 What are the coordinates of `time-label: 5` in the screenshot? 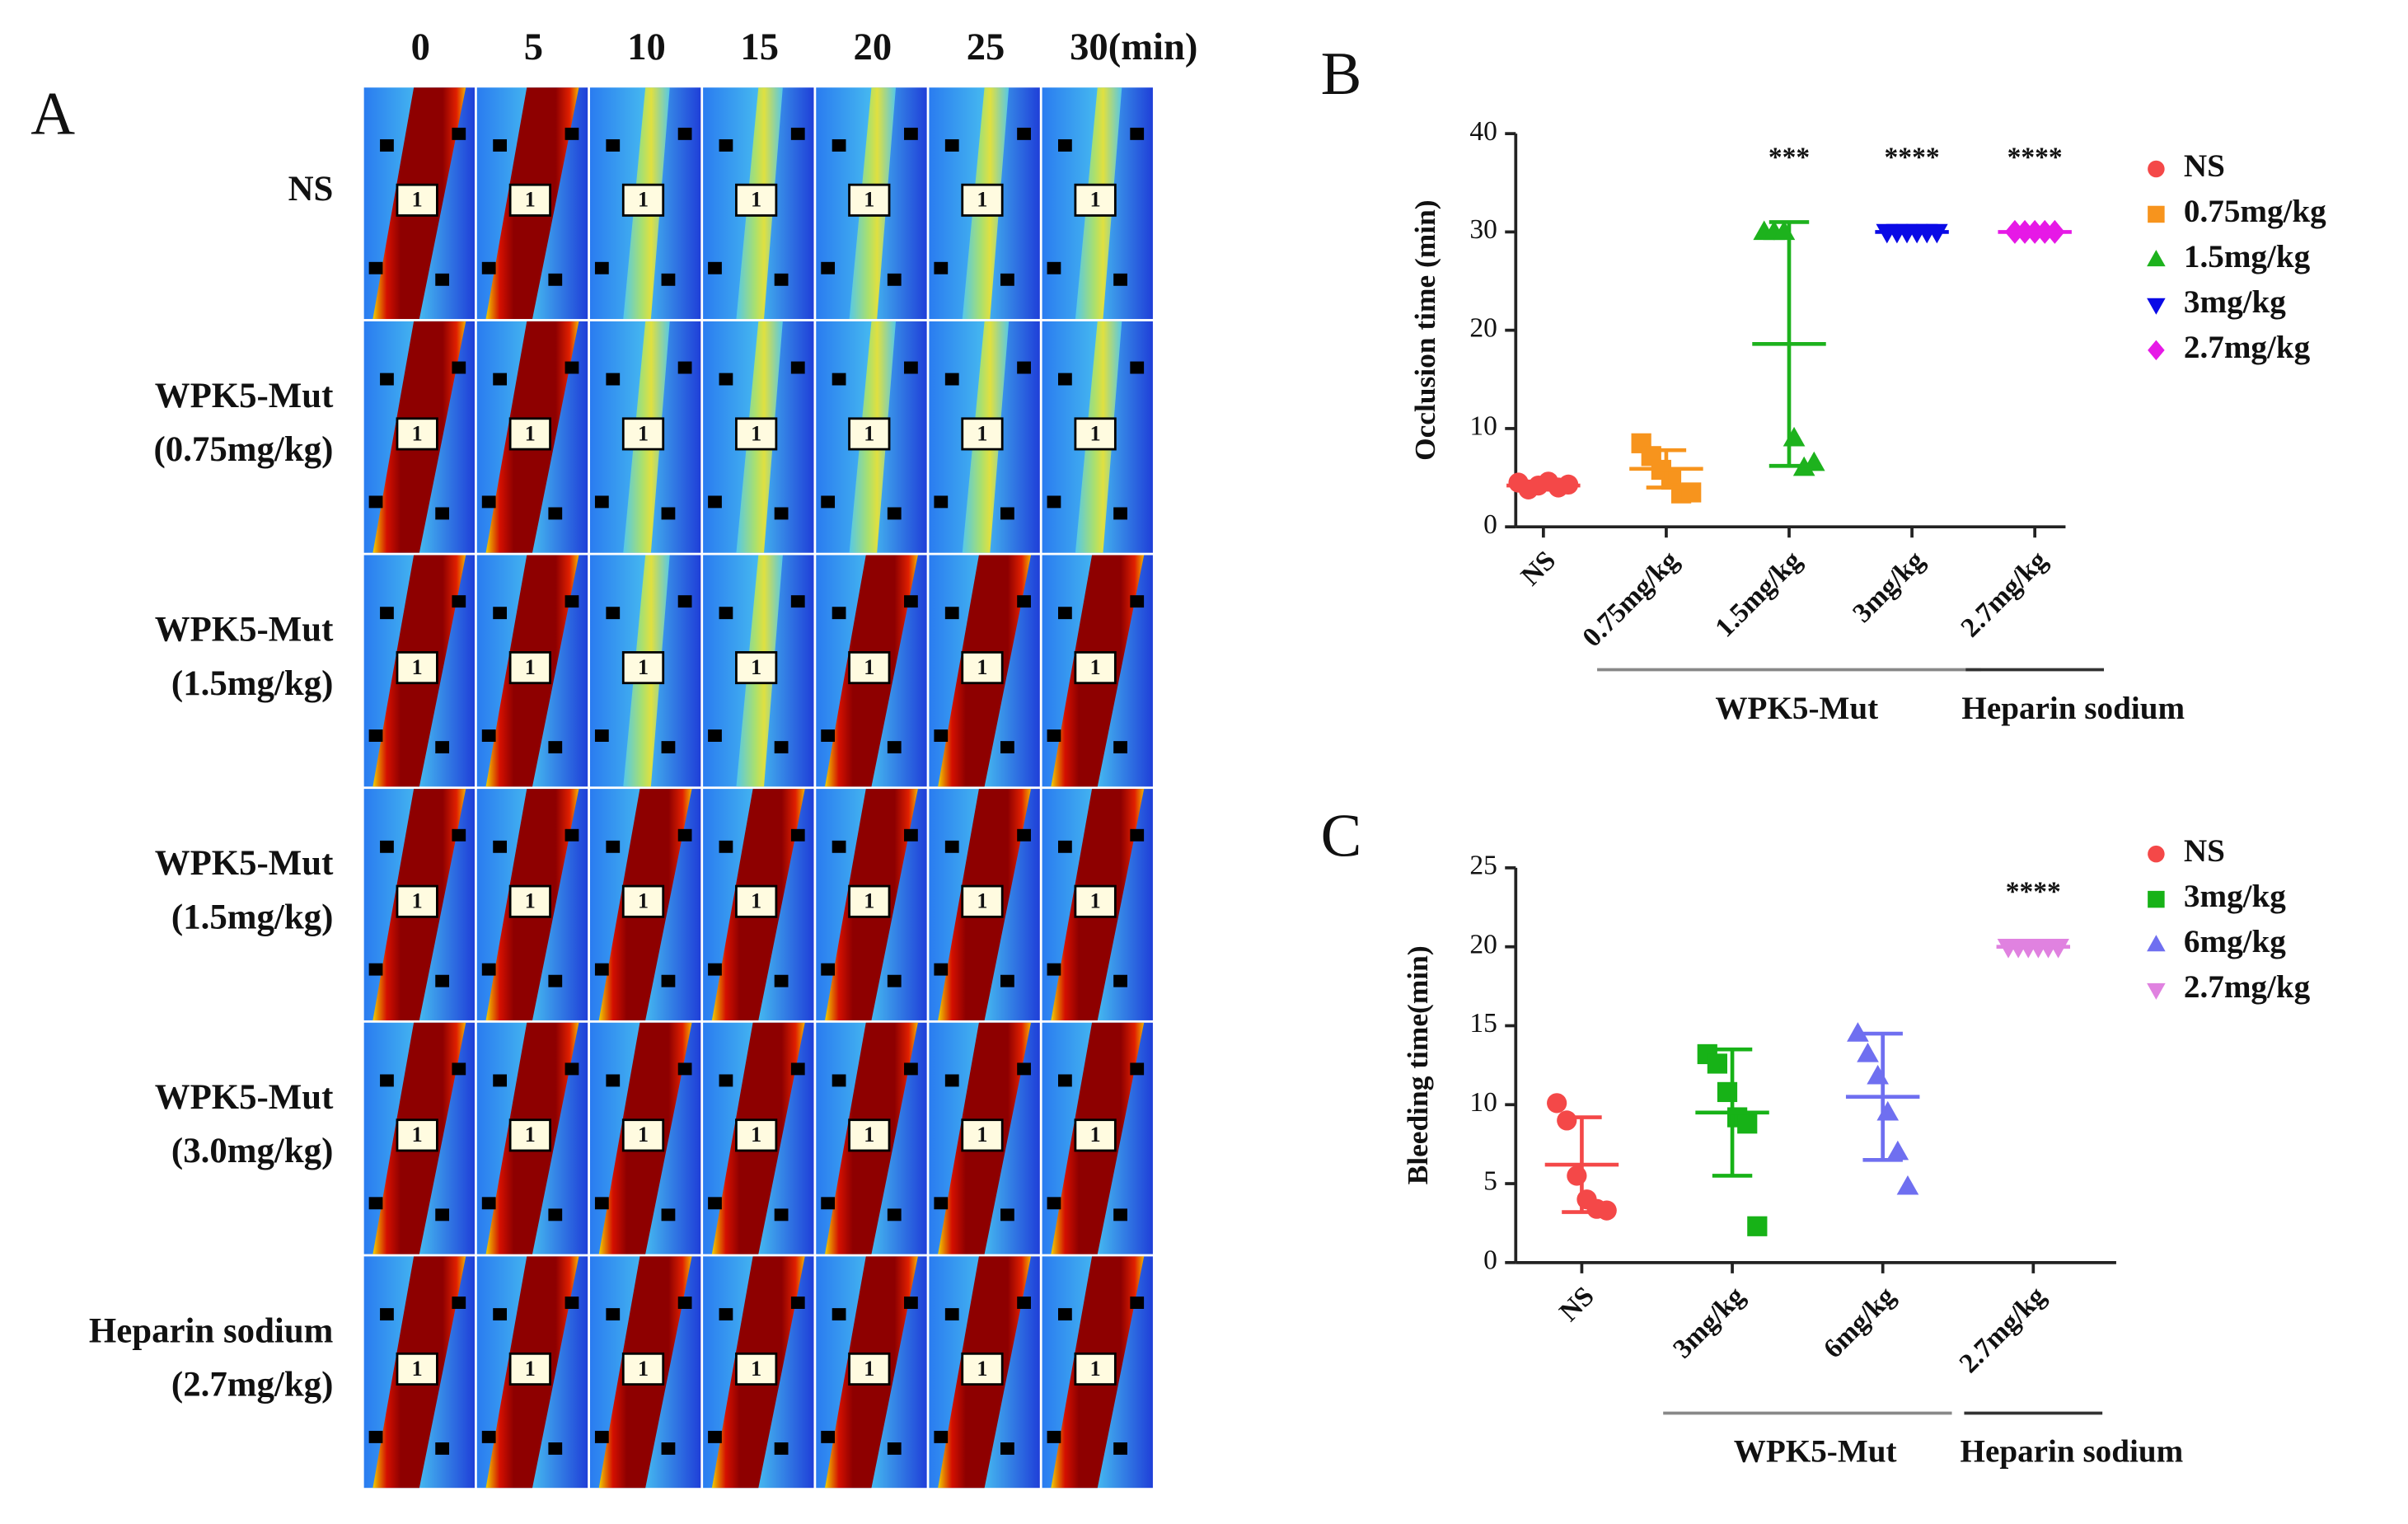 It's located at (533, 47).